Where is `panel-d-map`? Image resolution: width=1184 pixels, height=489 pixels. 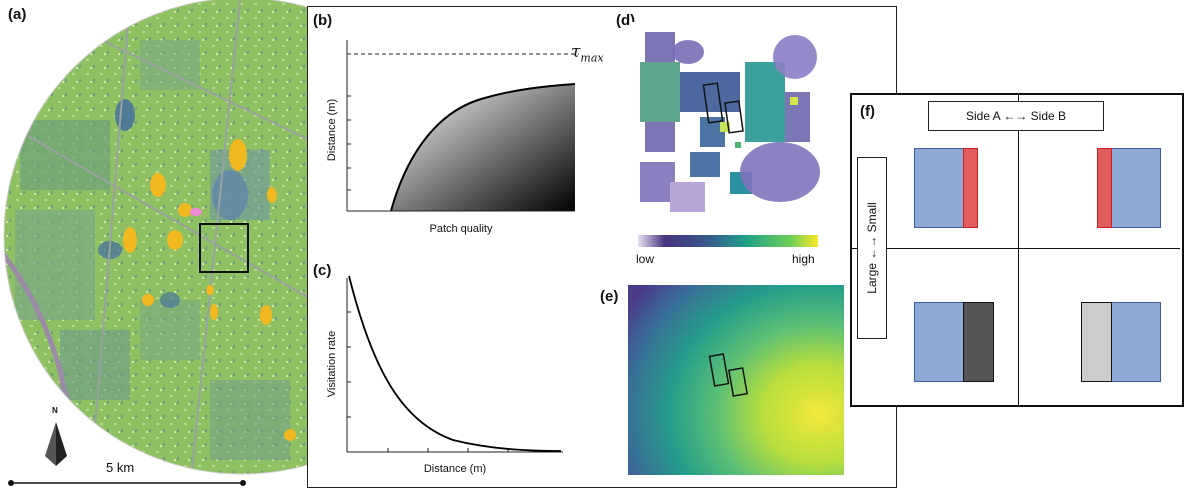 panel-d-map is located at coordinates (730, 122).